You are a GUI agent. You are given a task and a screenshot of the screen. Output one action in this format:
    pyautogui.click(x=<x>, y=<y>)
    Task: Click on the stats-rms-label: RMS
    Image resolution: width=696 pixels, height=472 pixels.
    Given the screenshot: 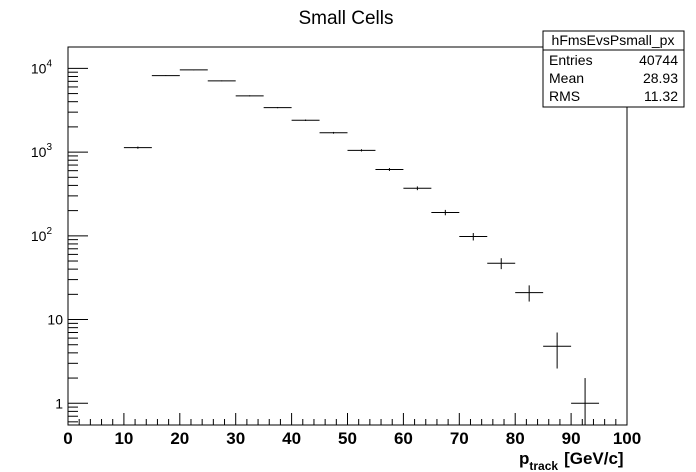 What is the action you would take?
    pyautogui.click(x=564, y=96)
    